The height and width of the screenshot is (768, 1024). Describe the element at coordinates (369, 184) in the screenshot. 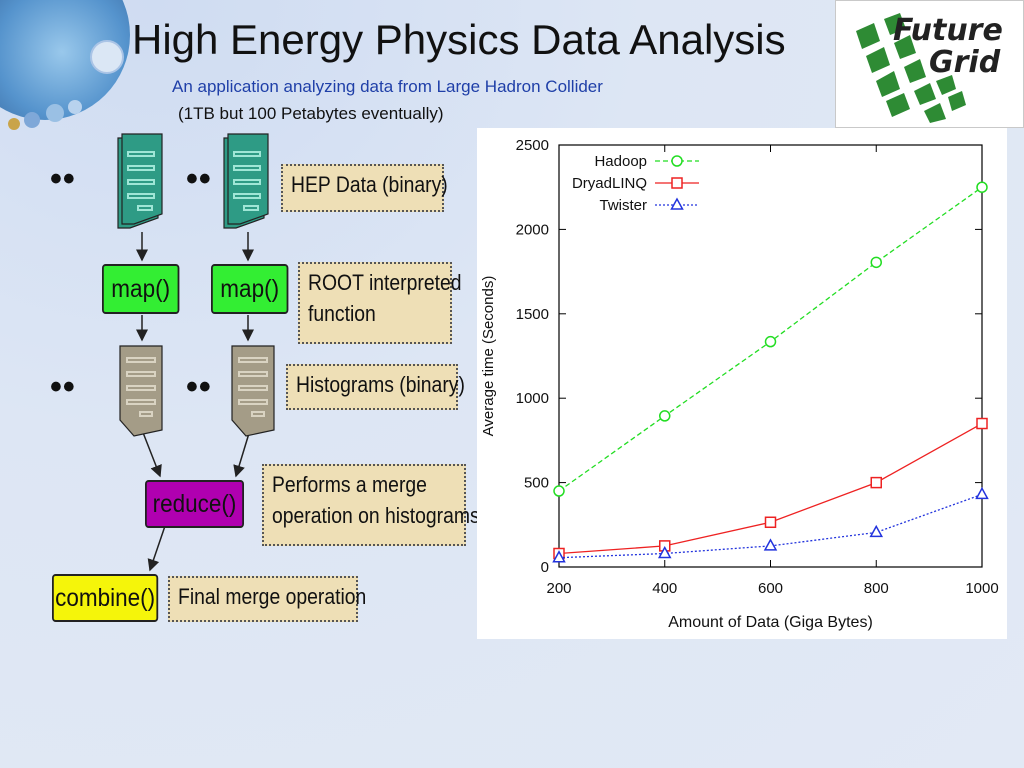

I see `note-hep-data-text: HEP Data (binary)` at that location.